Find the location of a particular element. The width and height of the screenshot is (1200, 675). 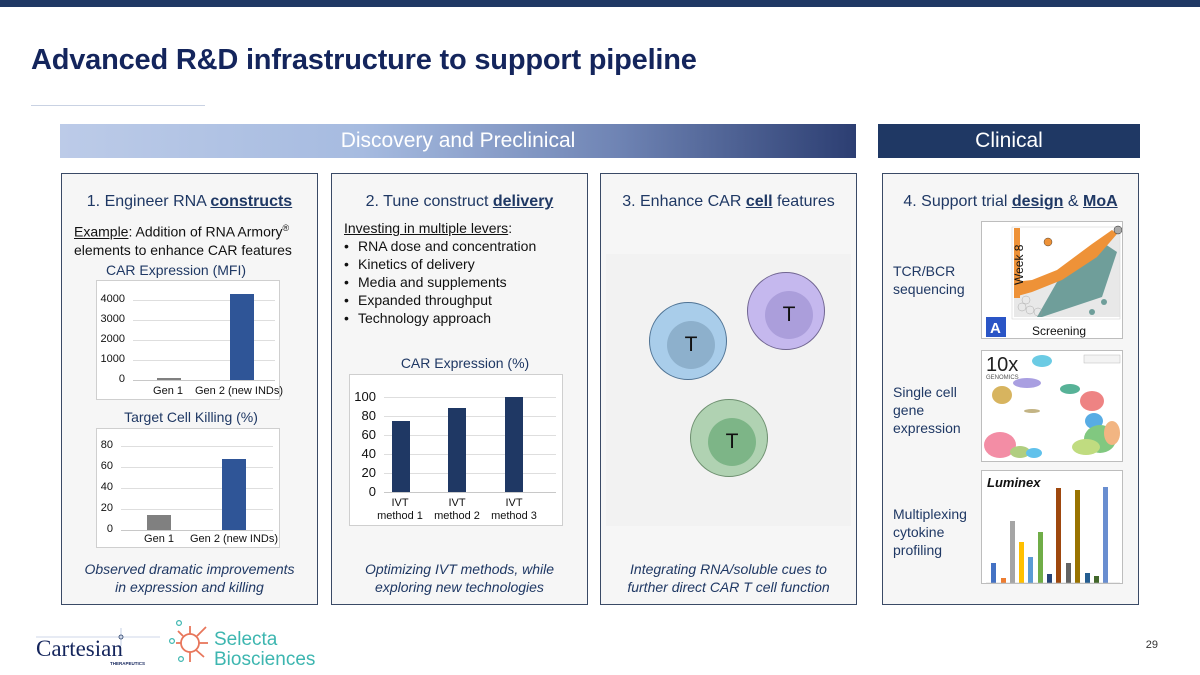

cartesian-star-icon: Cartesian THERAPEUTICS is located at coordinates (98, 647).